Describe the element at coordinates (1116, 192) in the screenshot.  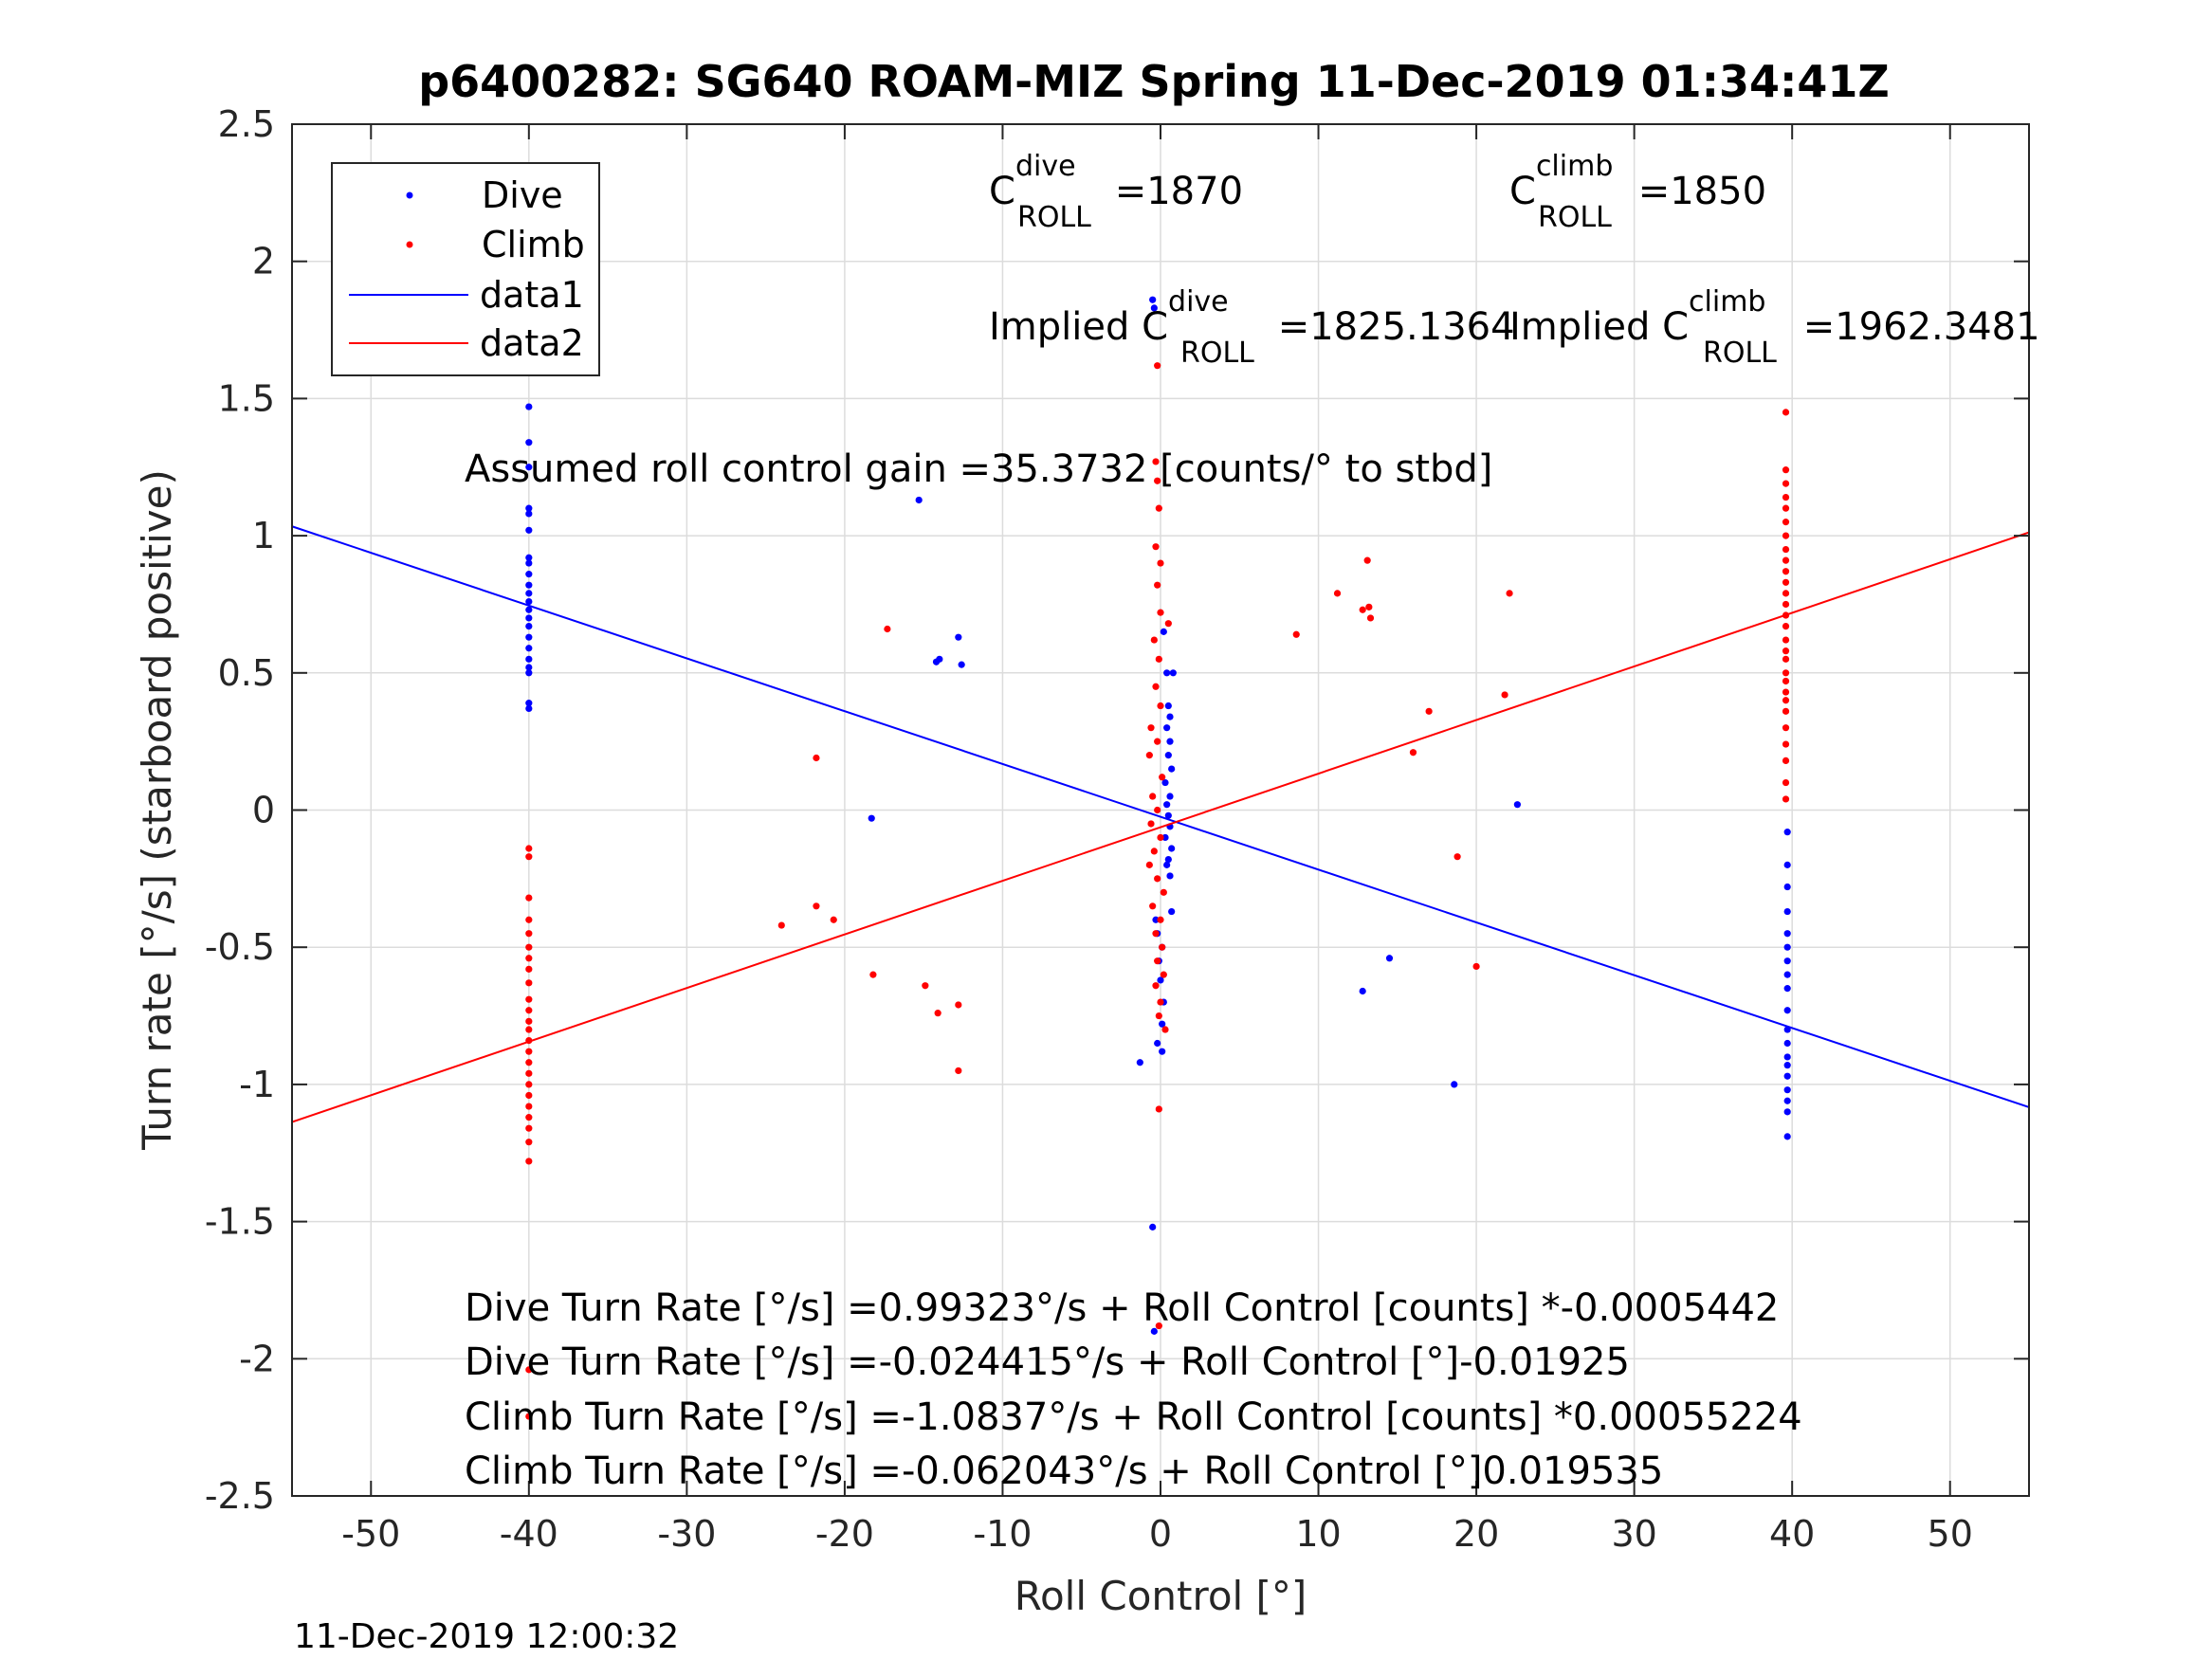
I see `annotation-c-roll-dive: Cdive ROLL =1870` at that location.